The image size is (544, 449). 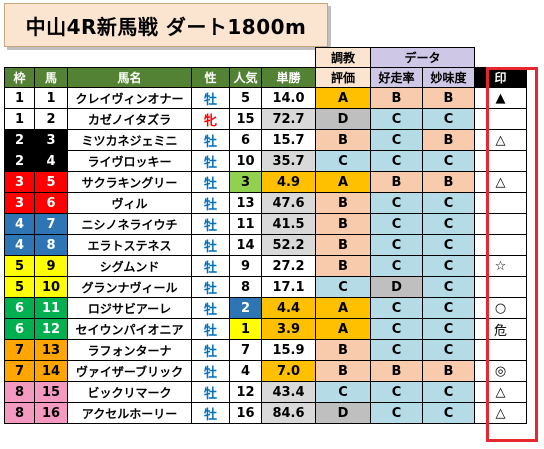 What do you see at coordinates (245, 266) in the screenshot?
I see `popularity-cell: 9` at bounding box center [245, 266].